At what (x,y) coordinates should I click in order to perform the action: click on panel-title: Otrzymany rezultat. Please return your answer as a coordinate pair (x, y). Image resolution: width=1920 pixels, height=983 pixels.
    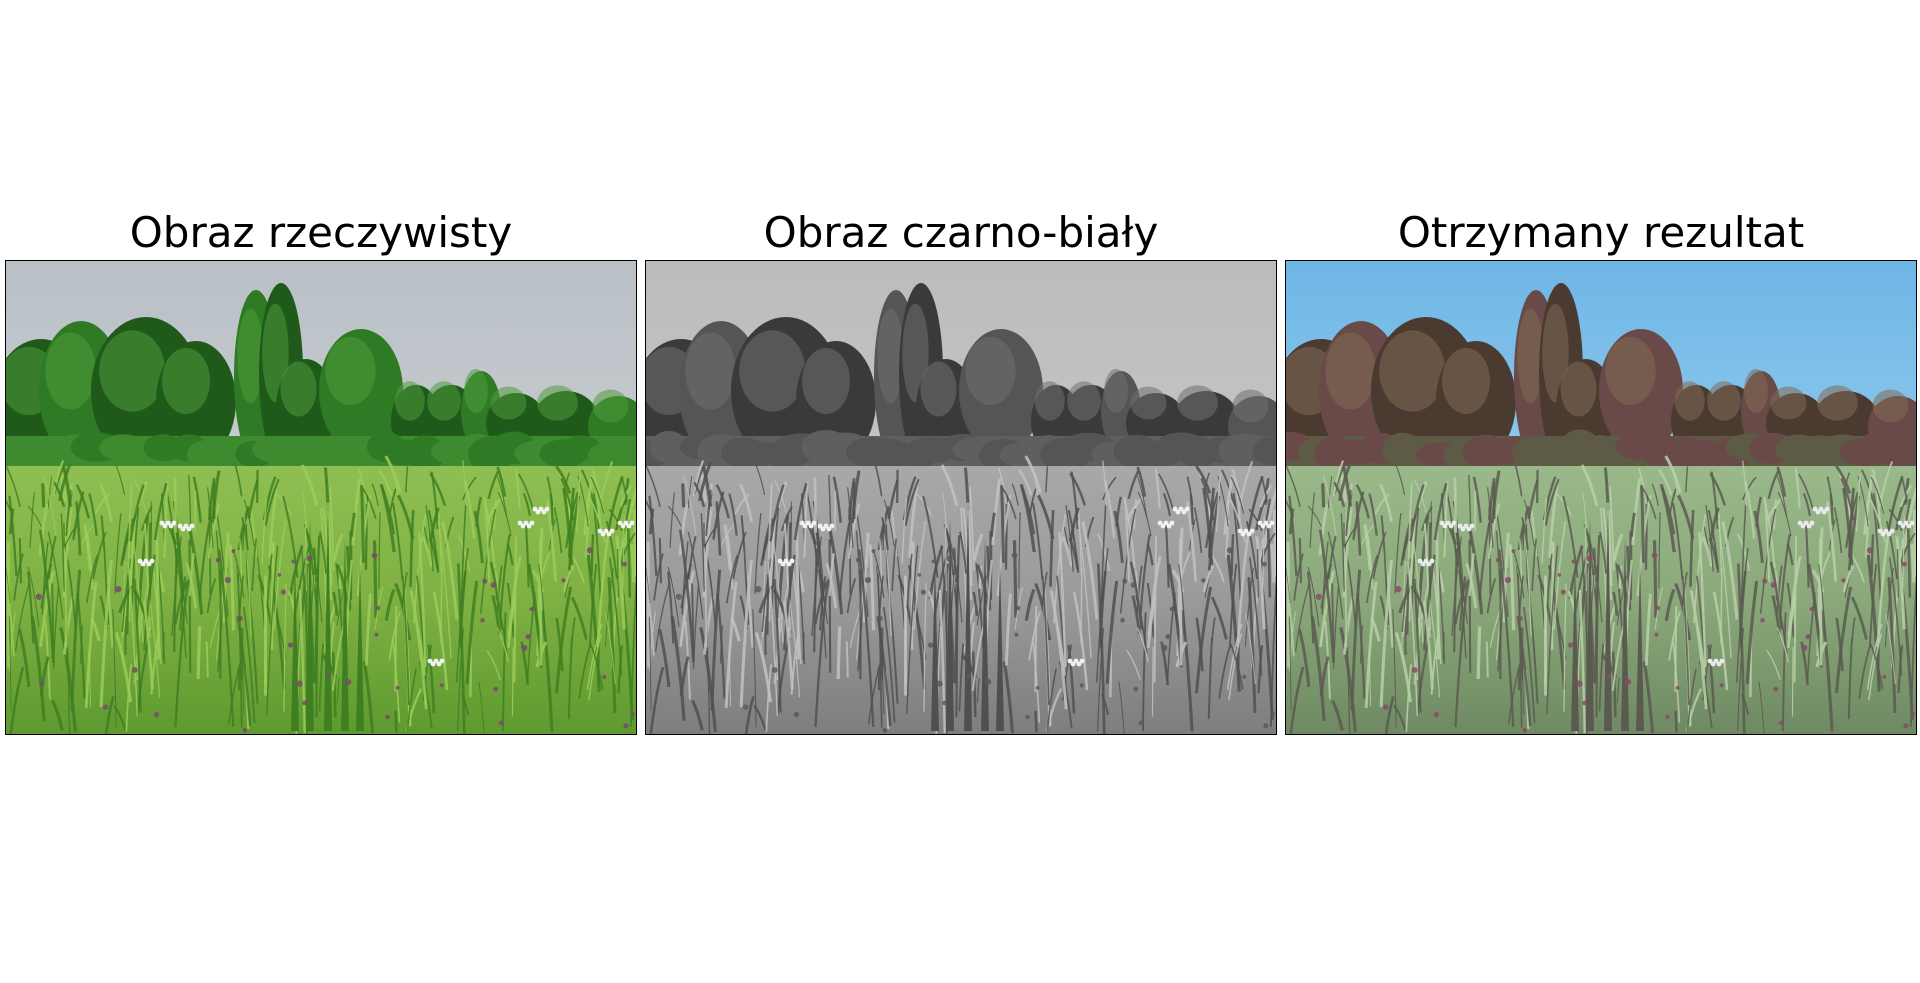
    Looking at the image, I should click on (1601, 232).